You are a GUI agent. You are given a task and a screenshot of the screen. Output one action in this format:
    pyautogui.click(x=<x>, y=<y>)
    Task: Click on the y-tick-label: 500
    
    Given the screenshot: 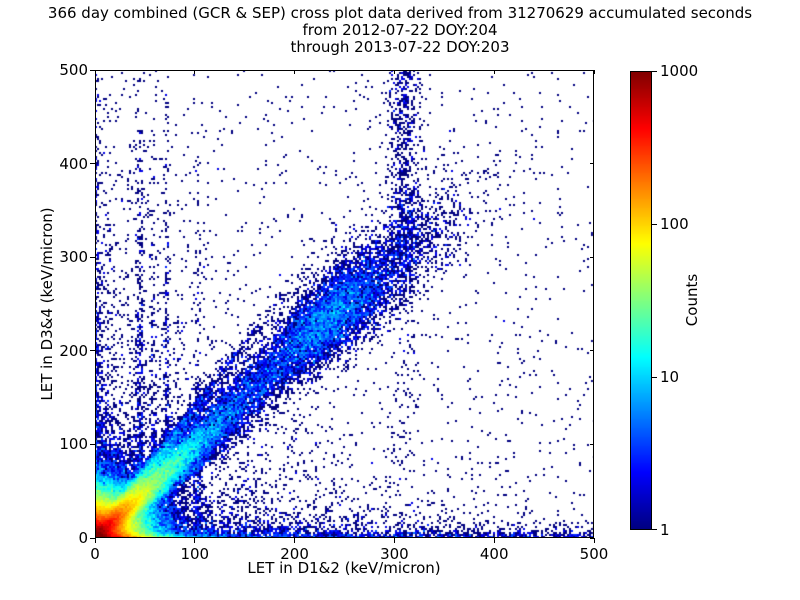 What is the action you would take?
    pyautogui.click(x=73, y=70)
    